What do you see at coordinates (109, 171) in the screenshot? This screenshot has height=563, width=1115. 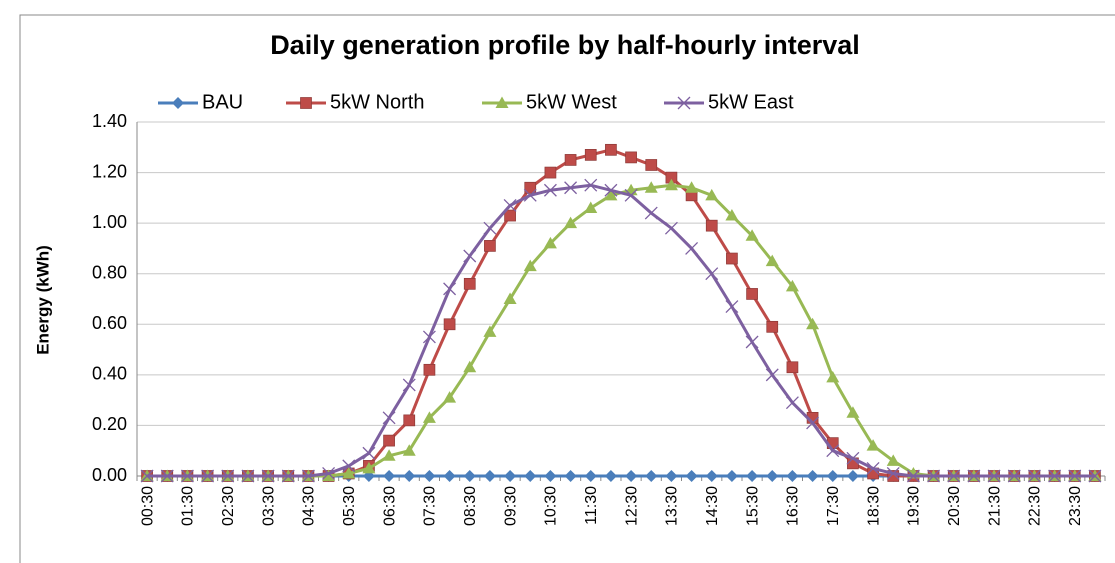 I see `y-tick-label: 1.20` at bounding box center [109, 171].